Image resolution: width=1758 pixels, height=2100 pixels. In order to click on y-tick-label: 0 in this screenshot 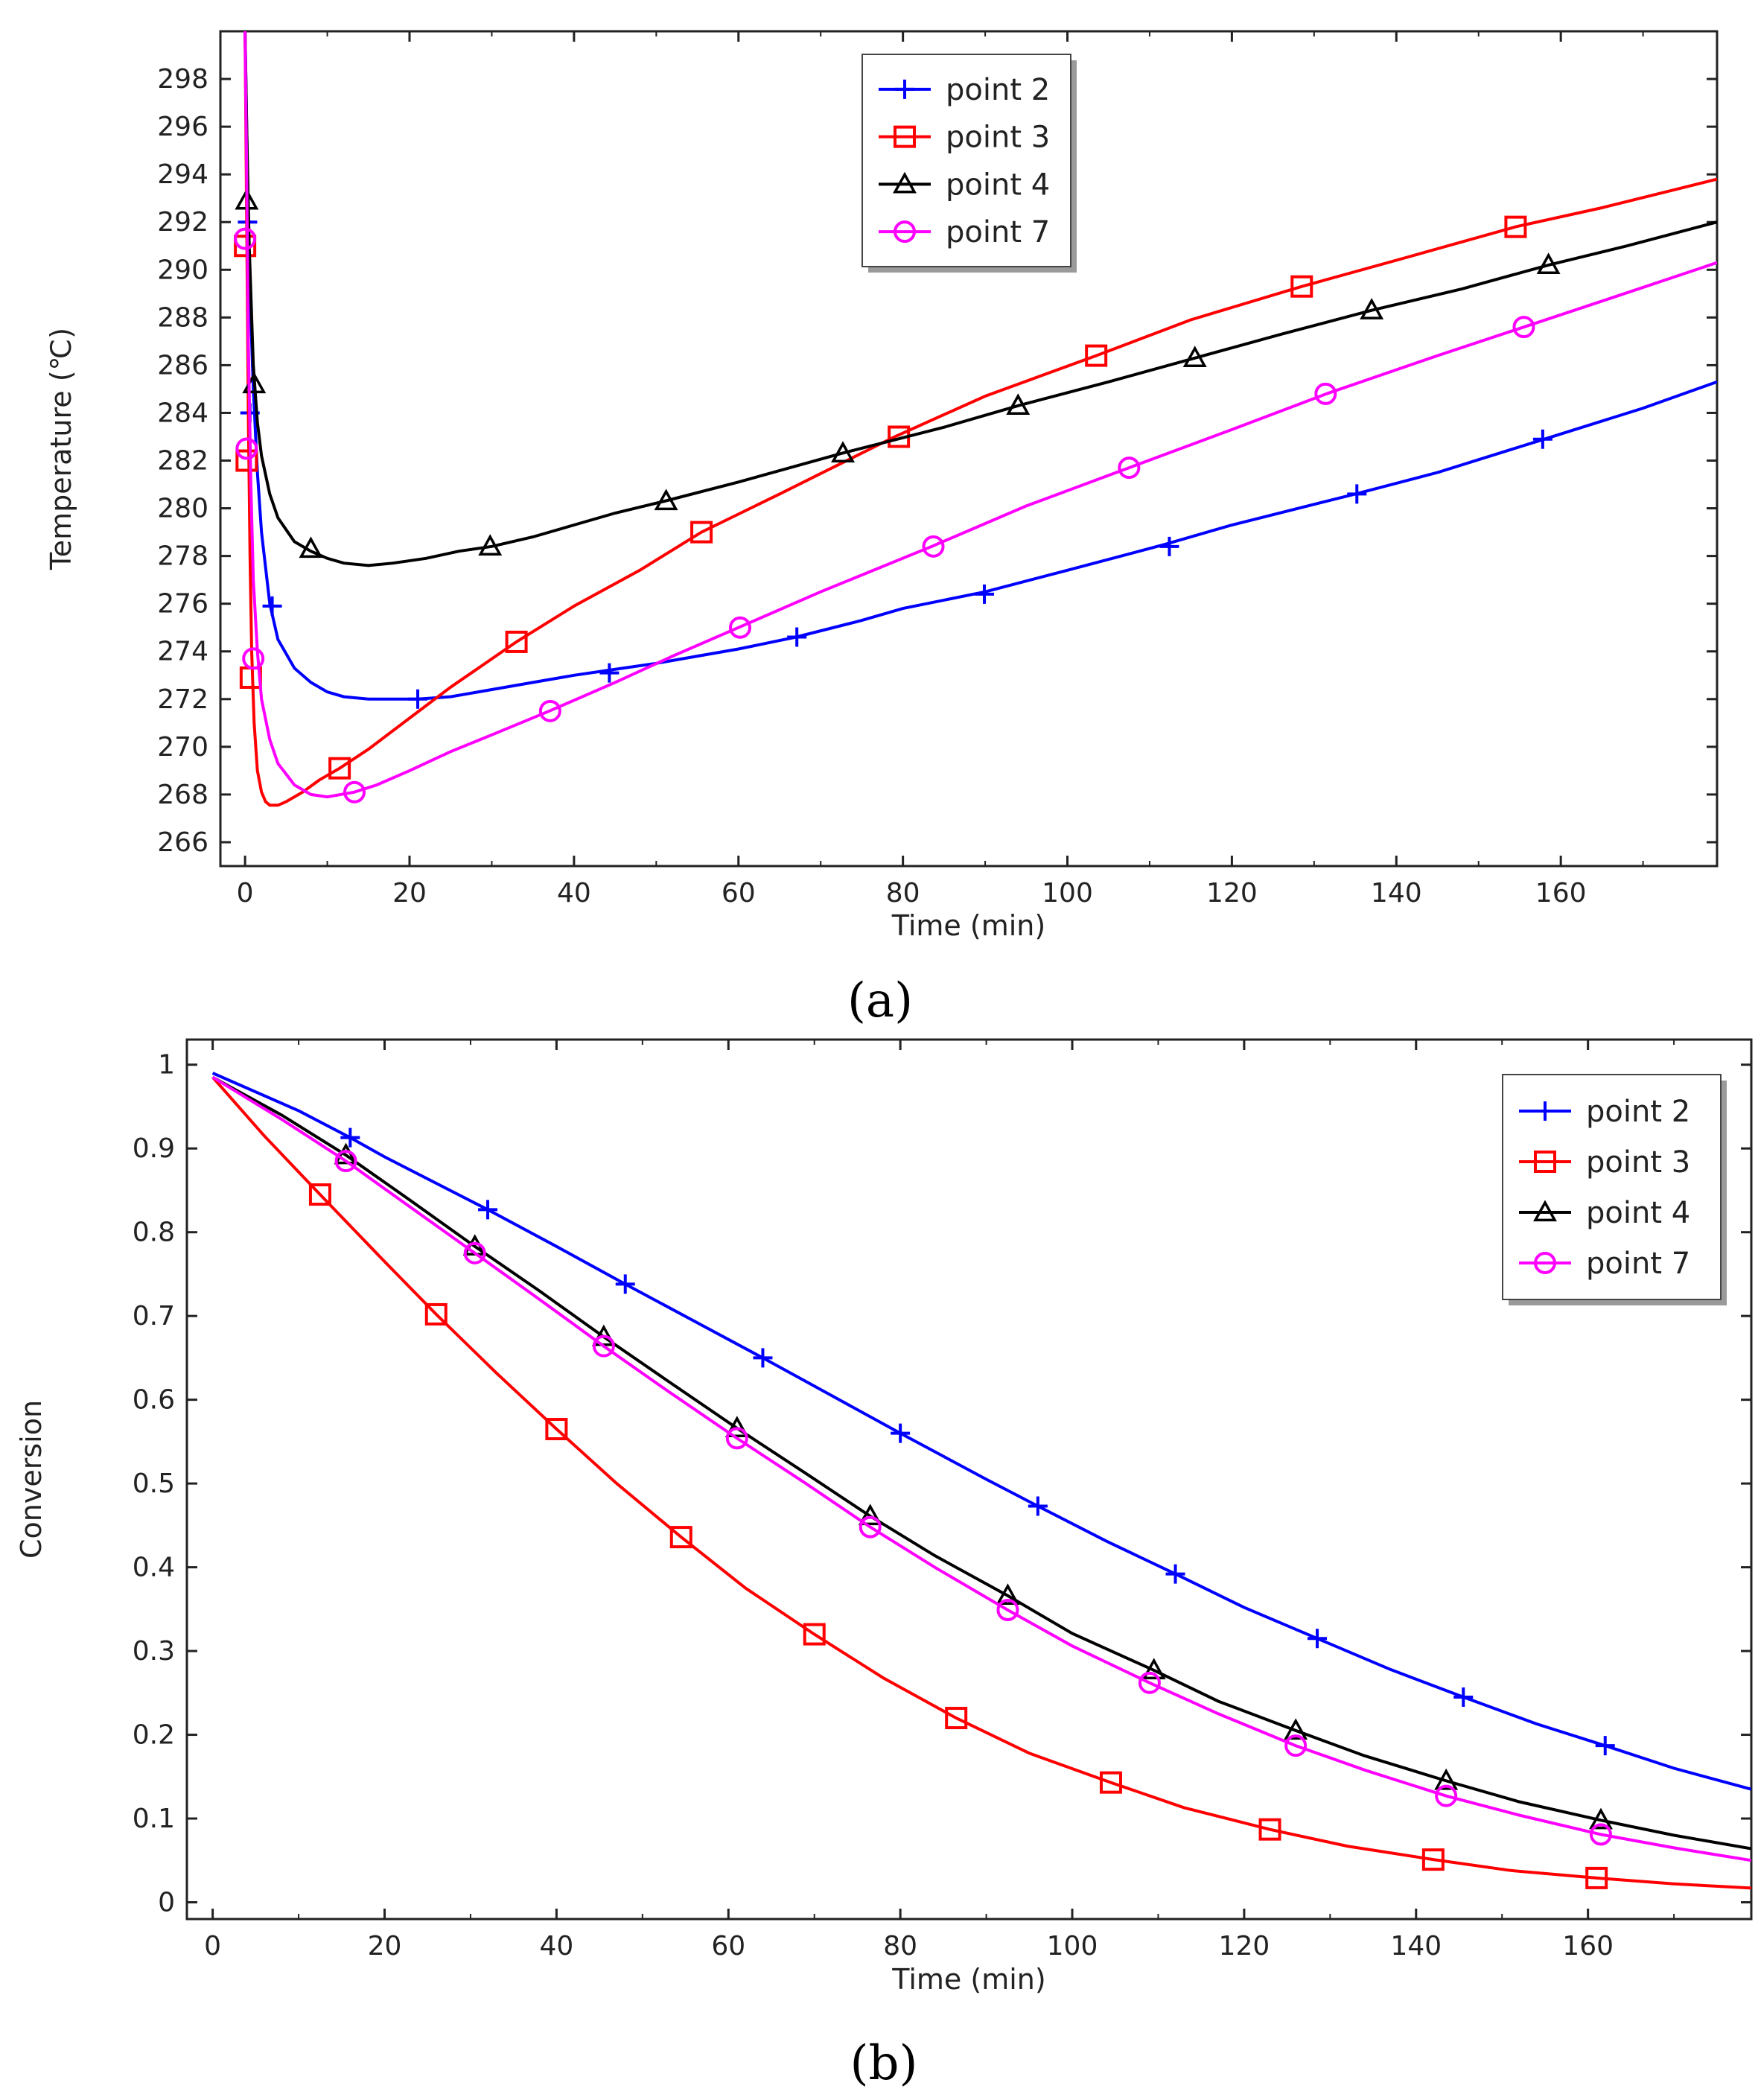, I will do `click(167, 1903)`.